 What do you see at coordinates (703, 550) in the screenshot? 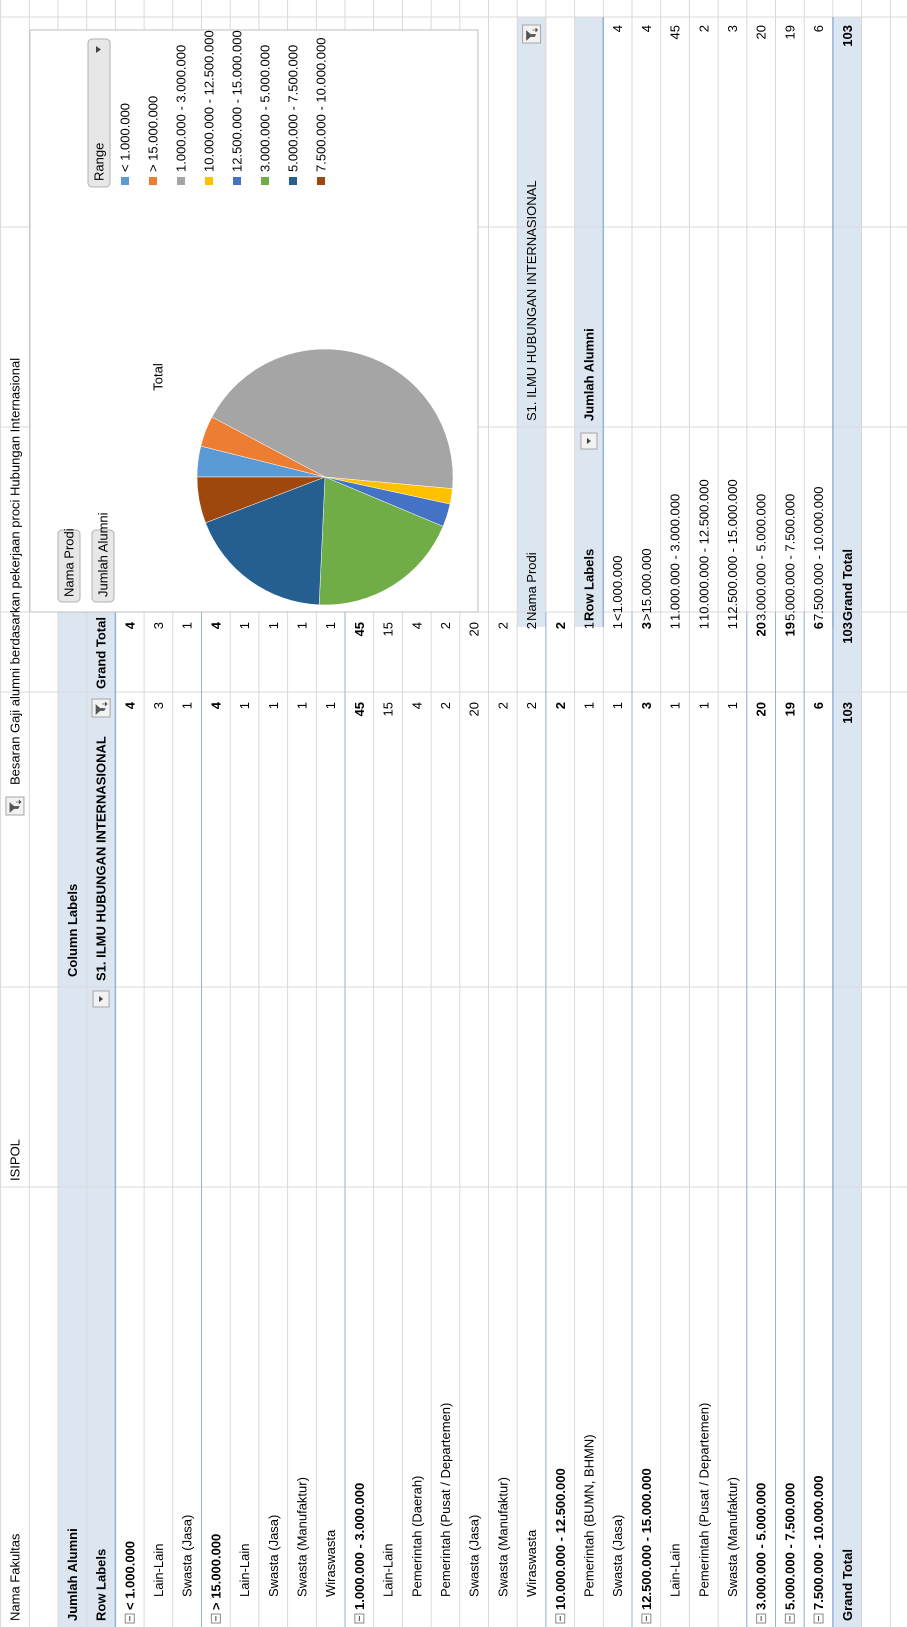
I see `row-label: 10.000.000 - 12.500.000` at bounding box center [703, 550].